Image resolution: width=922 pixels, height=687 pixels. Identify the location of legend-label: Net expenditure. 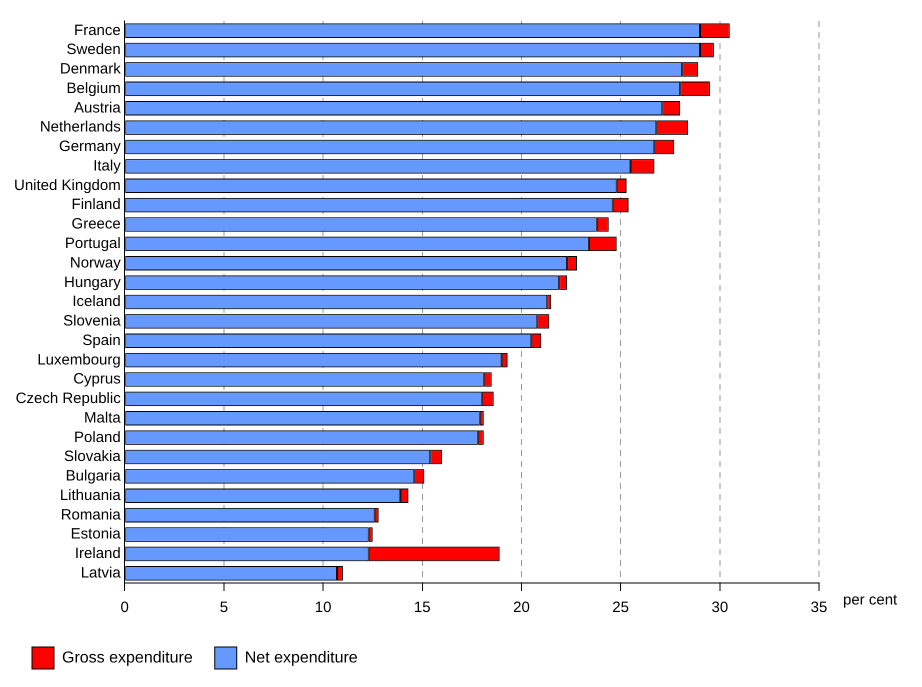
(301, 657).